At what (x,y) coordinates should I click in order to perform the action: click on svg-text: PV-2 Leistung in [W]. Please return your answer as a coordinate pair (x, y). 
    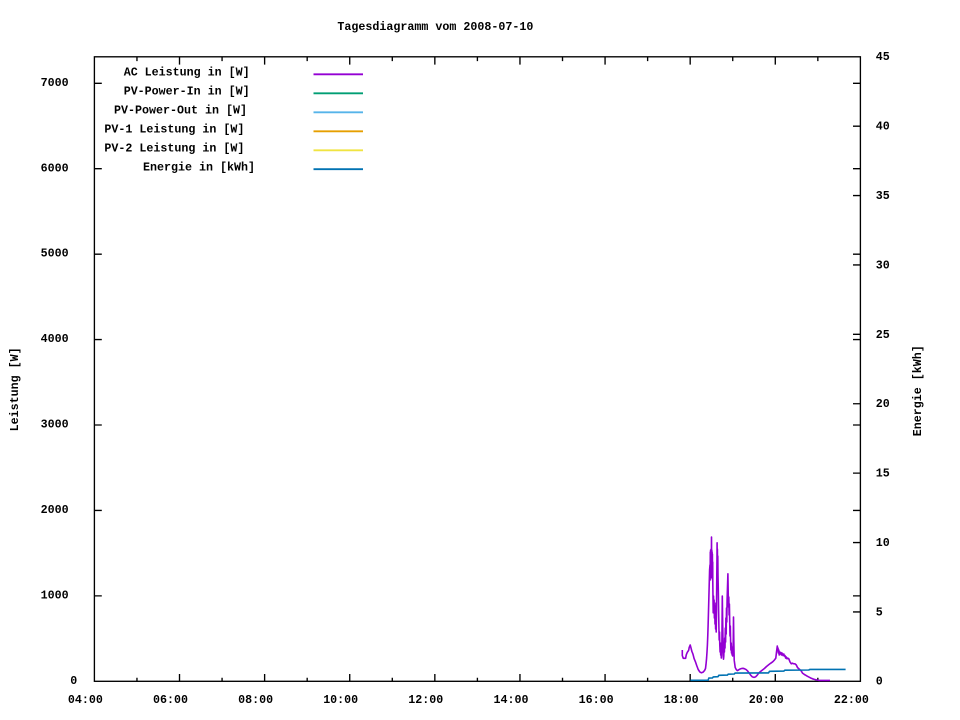
    Looking at the image, I should click on (174, 149).